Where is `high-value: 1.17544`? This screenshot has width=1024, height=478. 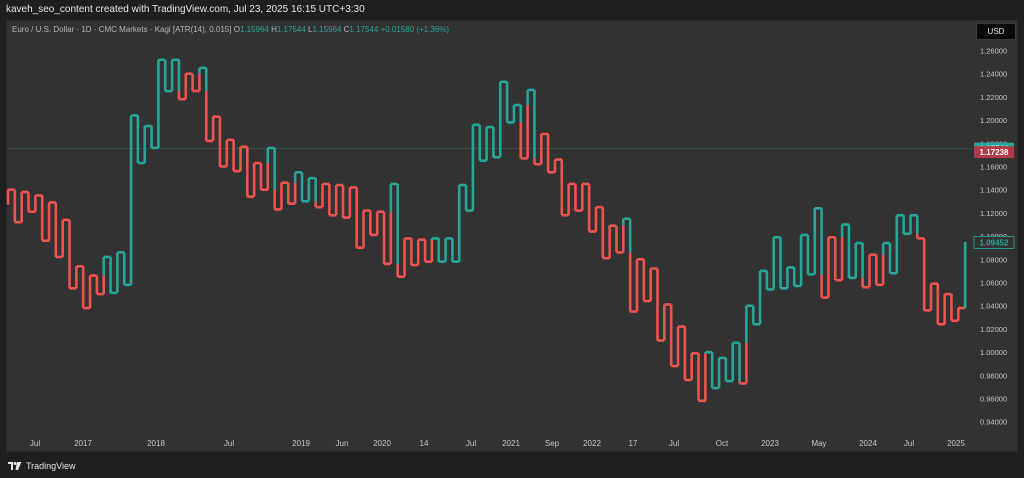 high-value: 1.17544 is located at coordinates (291, 29).